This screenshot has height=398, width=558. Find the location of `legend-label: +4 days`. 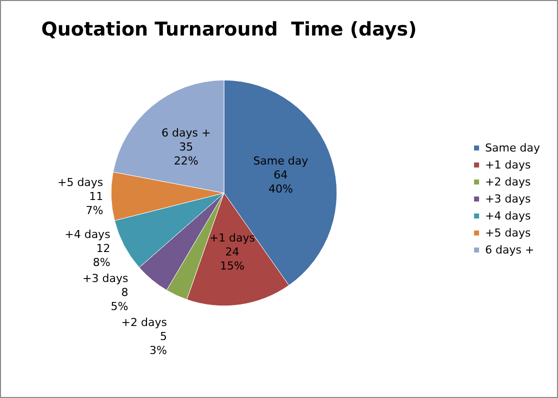

legend-label: +4 days is located at coordinates (508, 216).